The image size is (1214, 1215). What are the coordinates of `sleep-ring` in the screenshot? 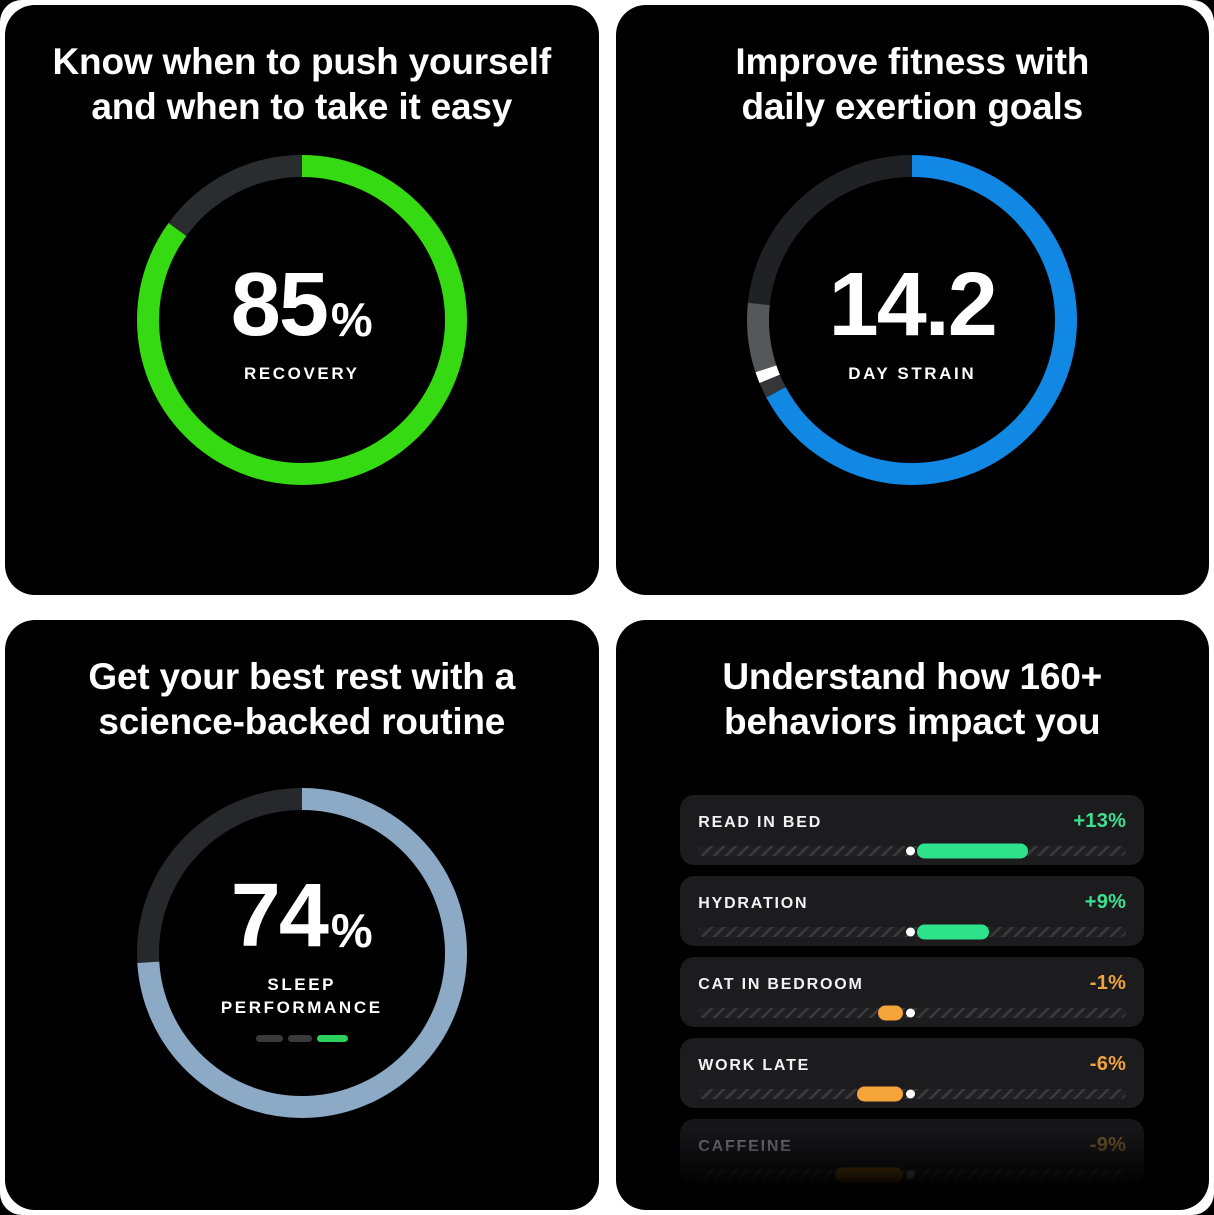 It's located at (301, 953).